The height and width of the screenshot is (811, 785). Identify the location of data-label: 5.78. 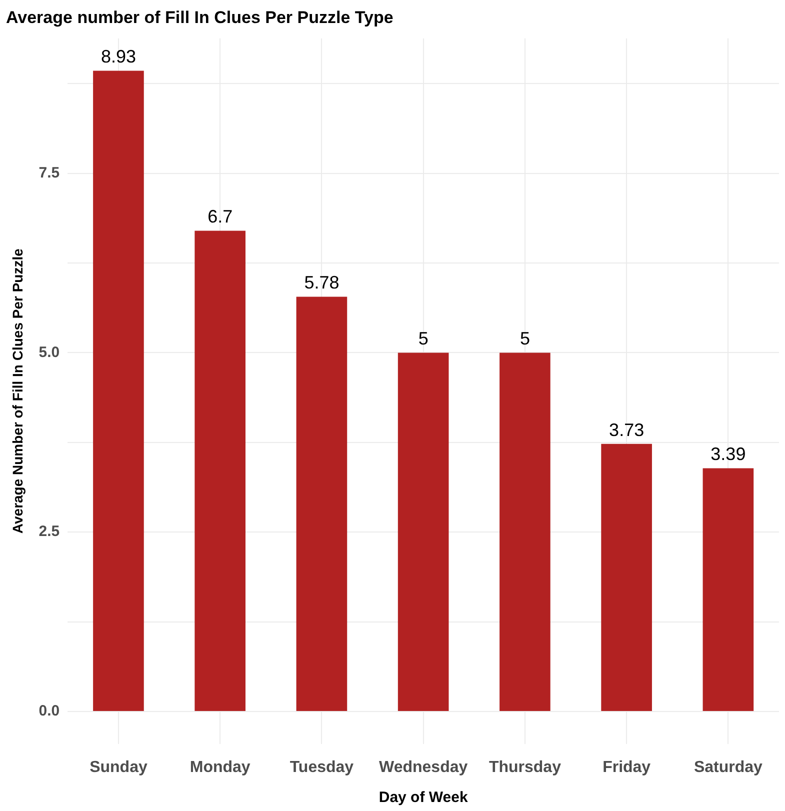
(322, 282).